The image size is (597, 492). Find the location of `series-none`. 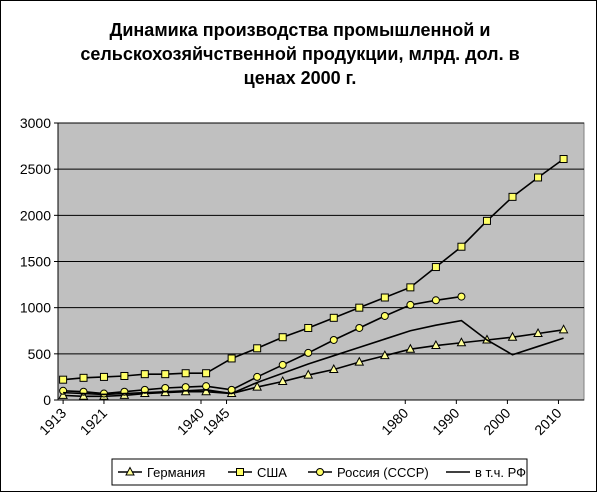

series-none is located at coordinates (313, 357).